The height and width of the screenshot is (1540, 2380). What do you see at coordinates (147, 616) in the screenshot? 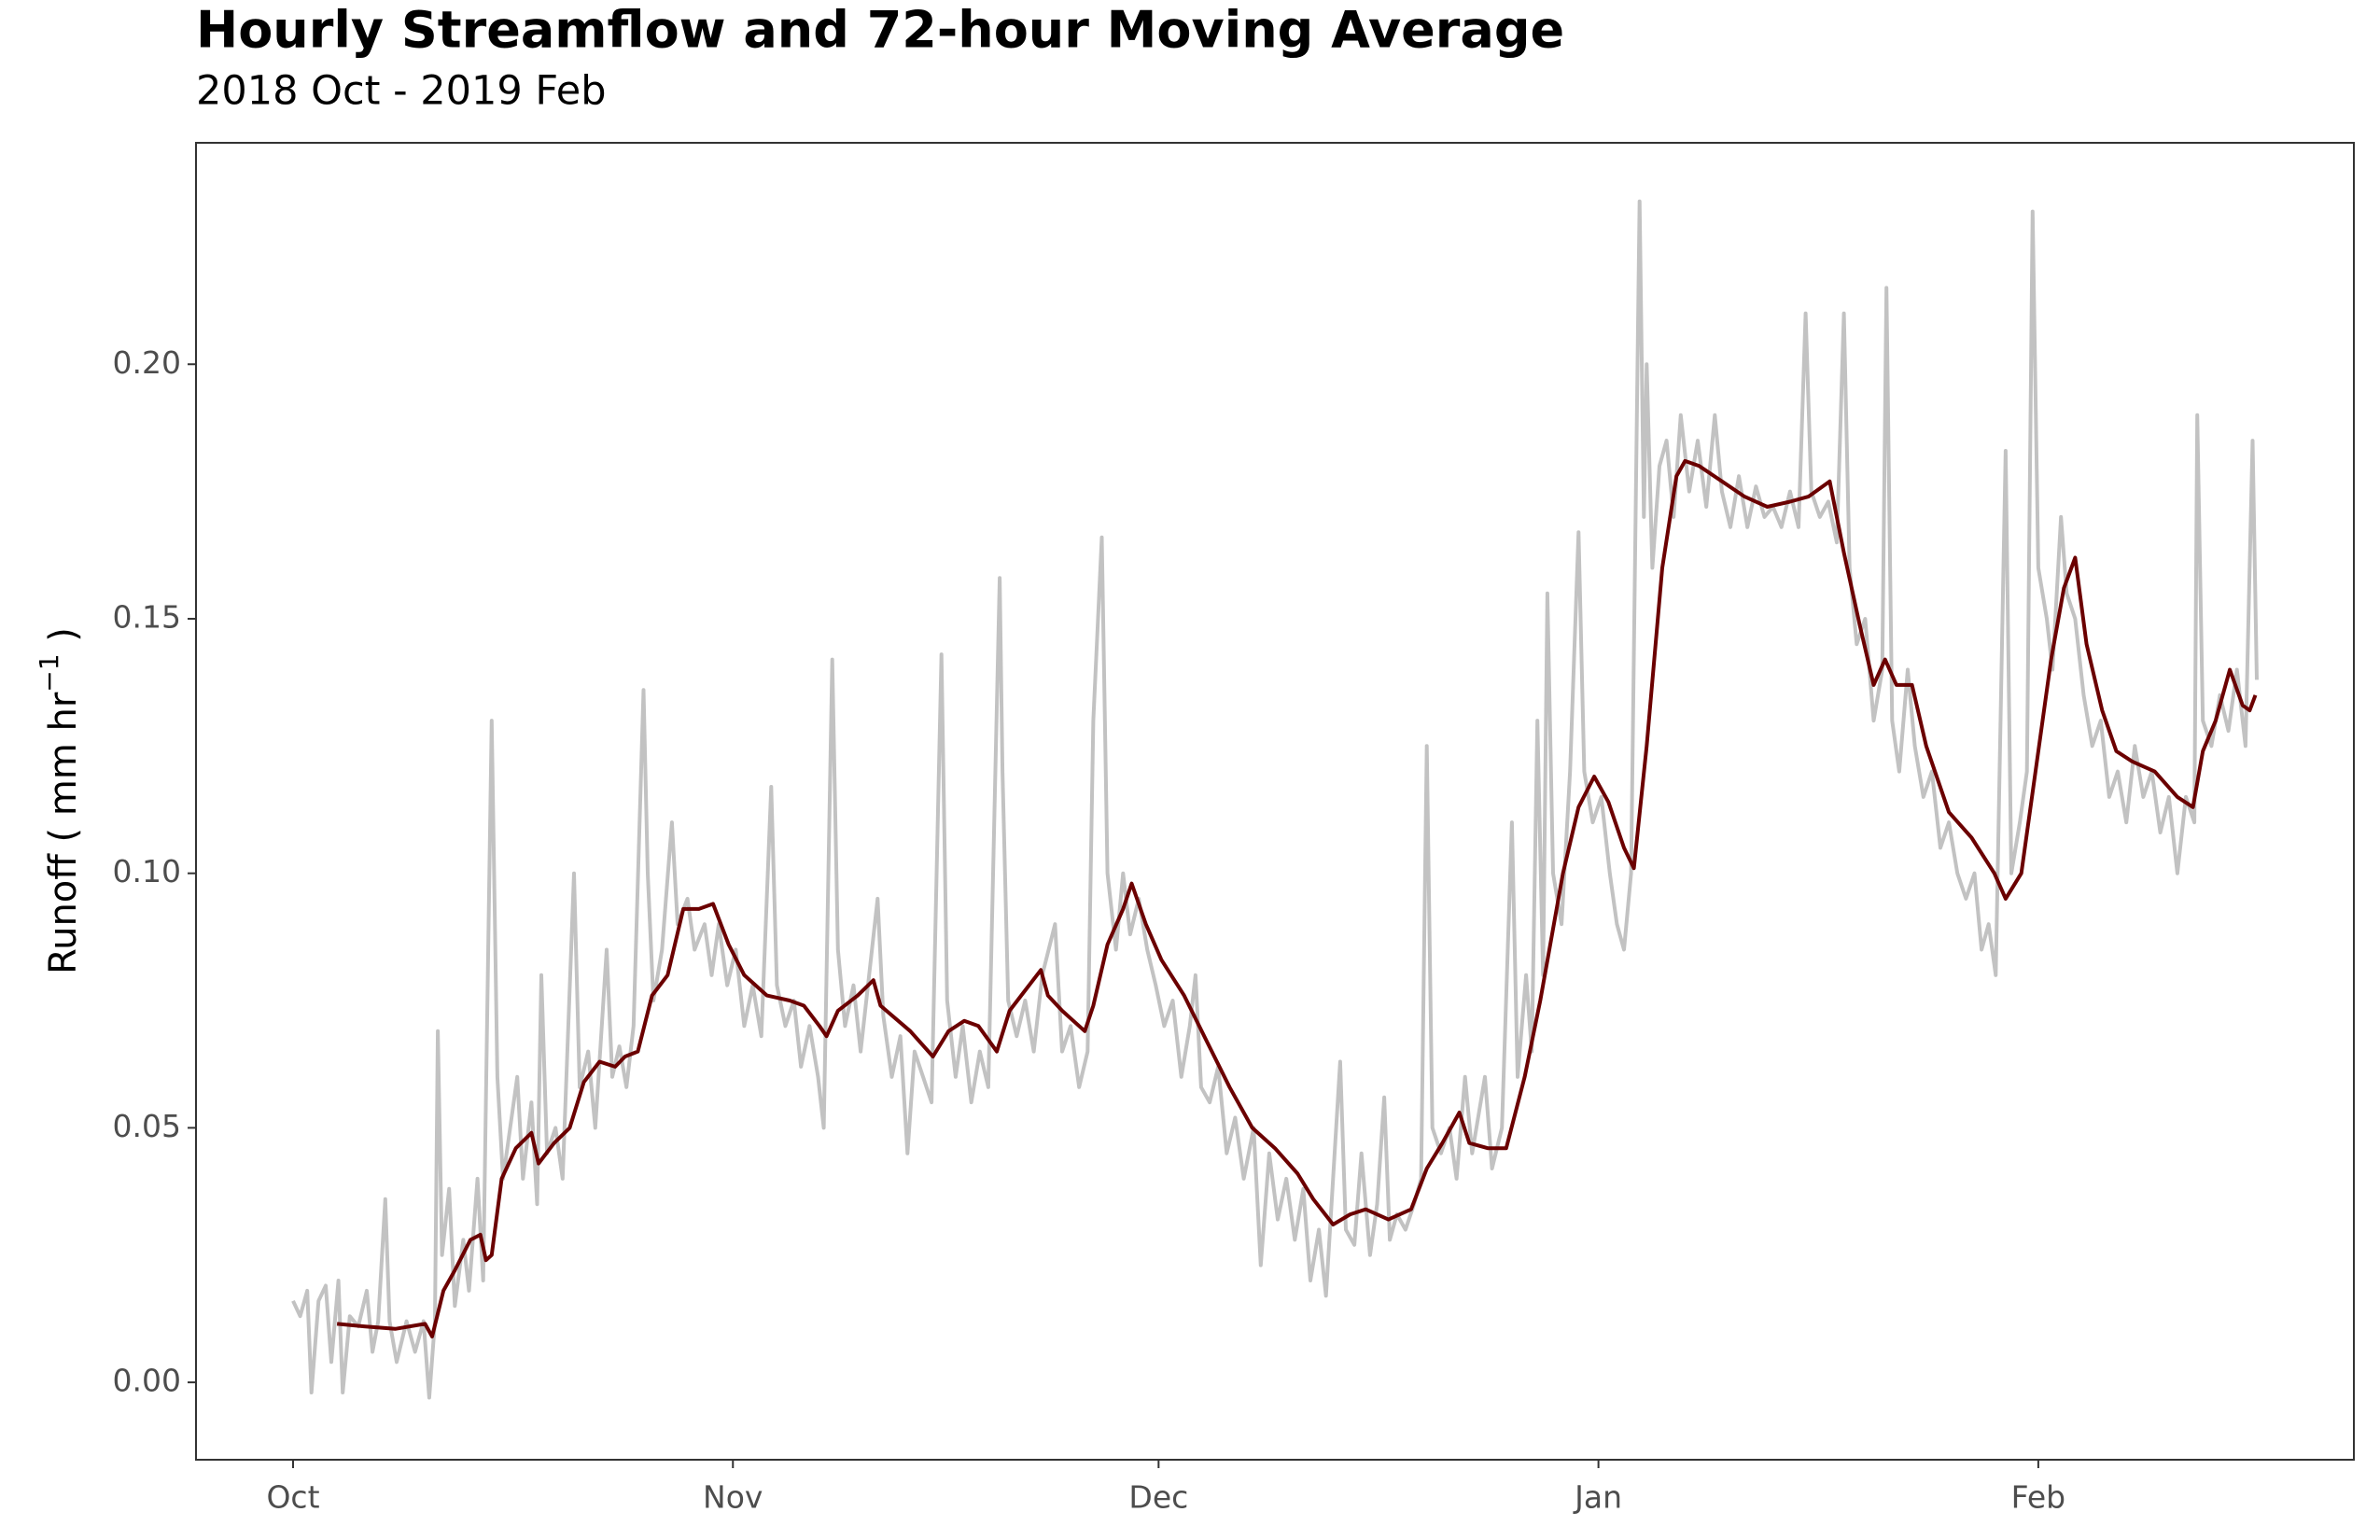
I see `y-tick-label: 0.15` at bounding box center [147, 616].